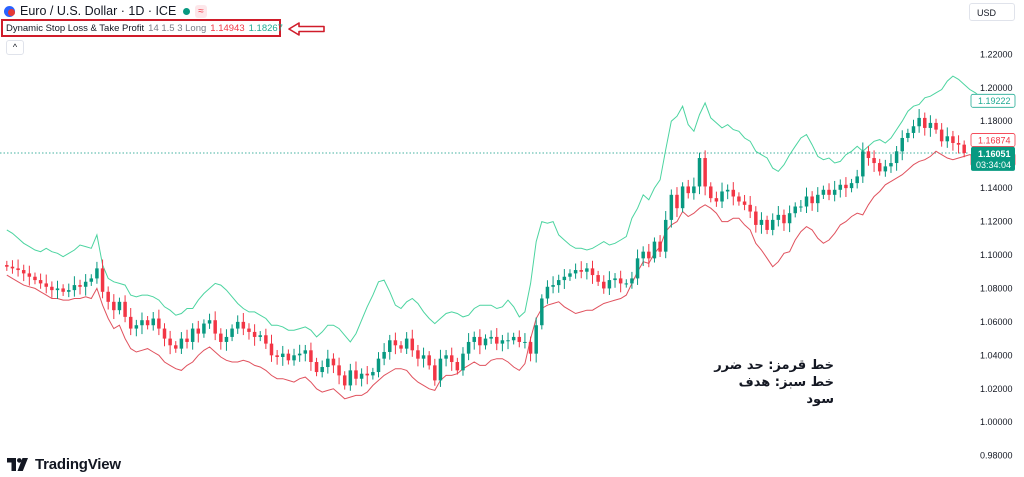 This screenshot has height=477, width=1024. I want to click on indicator-name: Dynamic Stop Loss & Take Profit, so click(75, 28).